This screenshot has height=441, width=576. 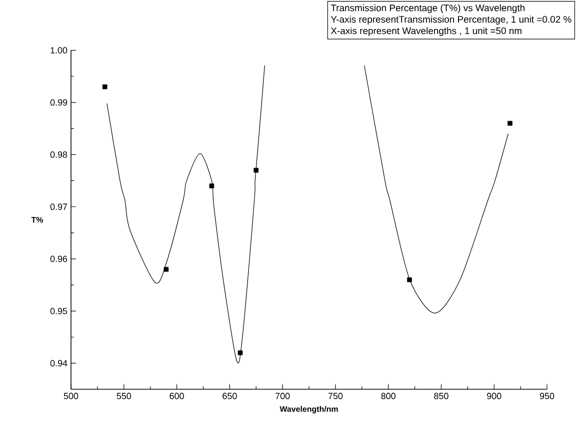 I want to click on y-tick-label: 0.98, so click(x=59, y=154).